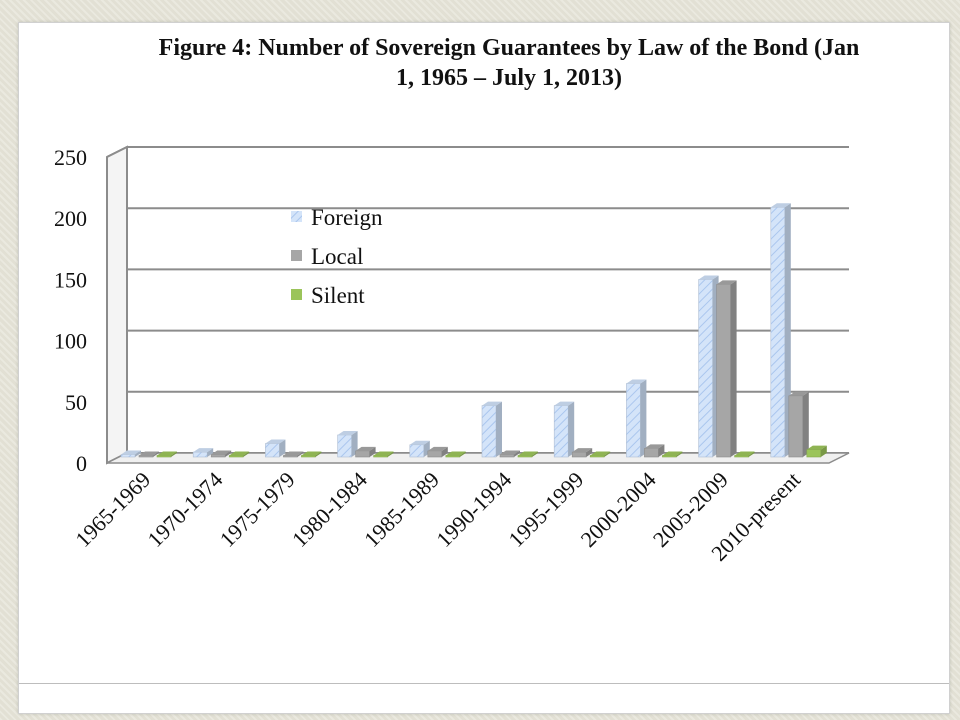  What do you see at coordinates (473, 509) in the screenshot?
I see `x-category-label: 1990-1994` at bounding box center [473, 509].